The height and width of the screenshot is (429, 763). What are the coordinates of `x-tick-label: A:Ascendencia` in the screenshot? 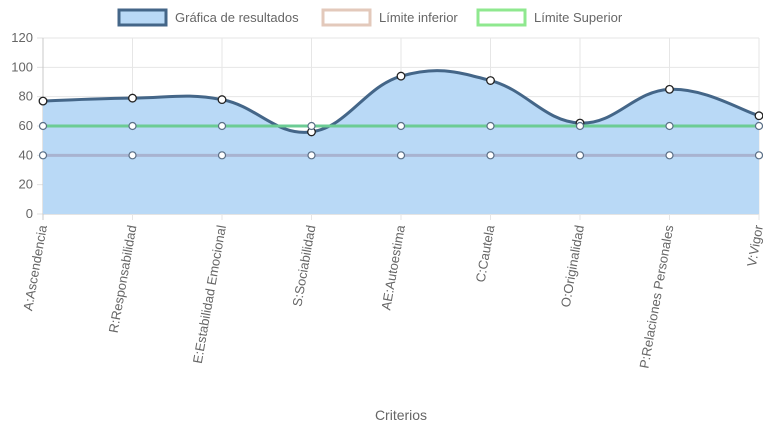 It's located at (35, 267).